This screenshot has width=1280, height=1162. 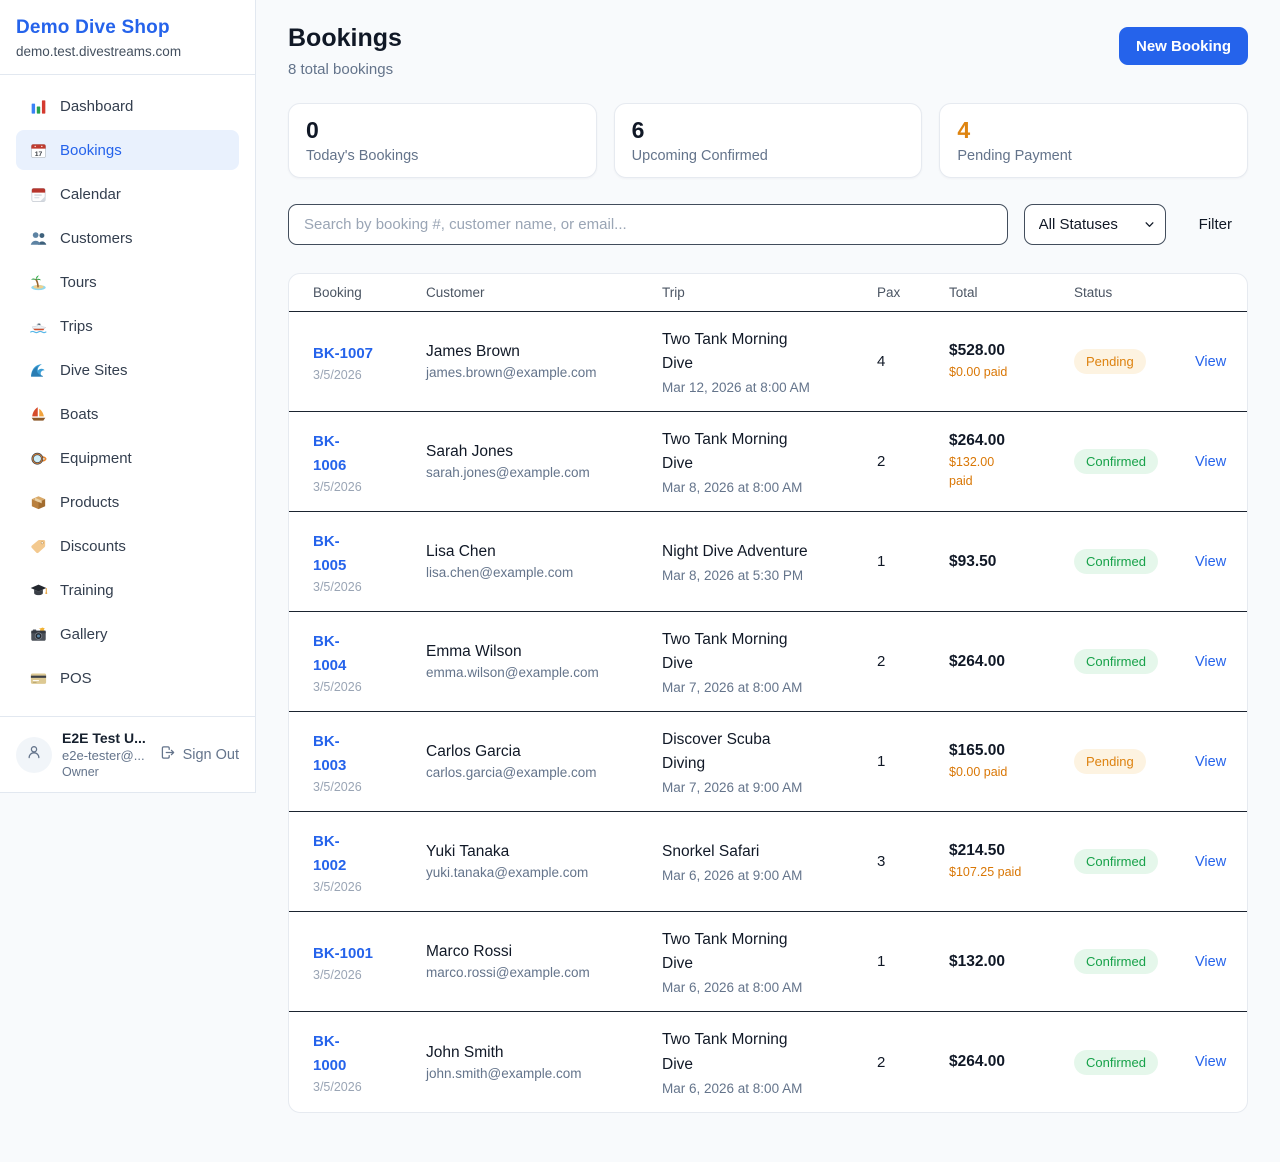 What do you see at coordinates (473, 751) in the screenshot?
I see `customer-name: Carlos Garcia` at bounding box center [473, 751].